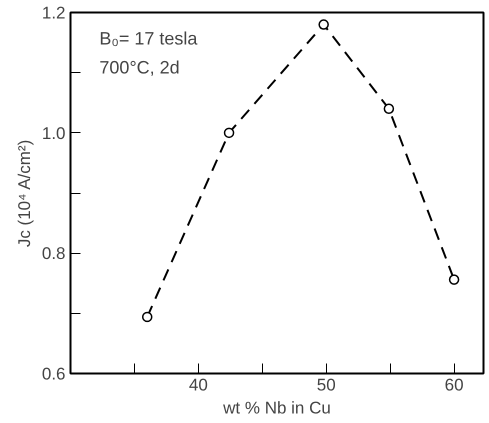 This screenshot has height=423, width=489. Describe the element at coordinates (54, 13) in the screenshot. I see `y-tick-label: 1.2` at that location.